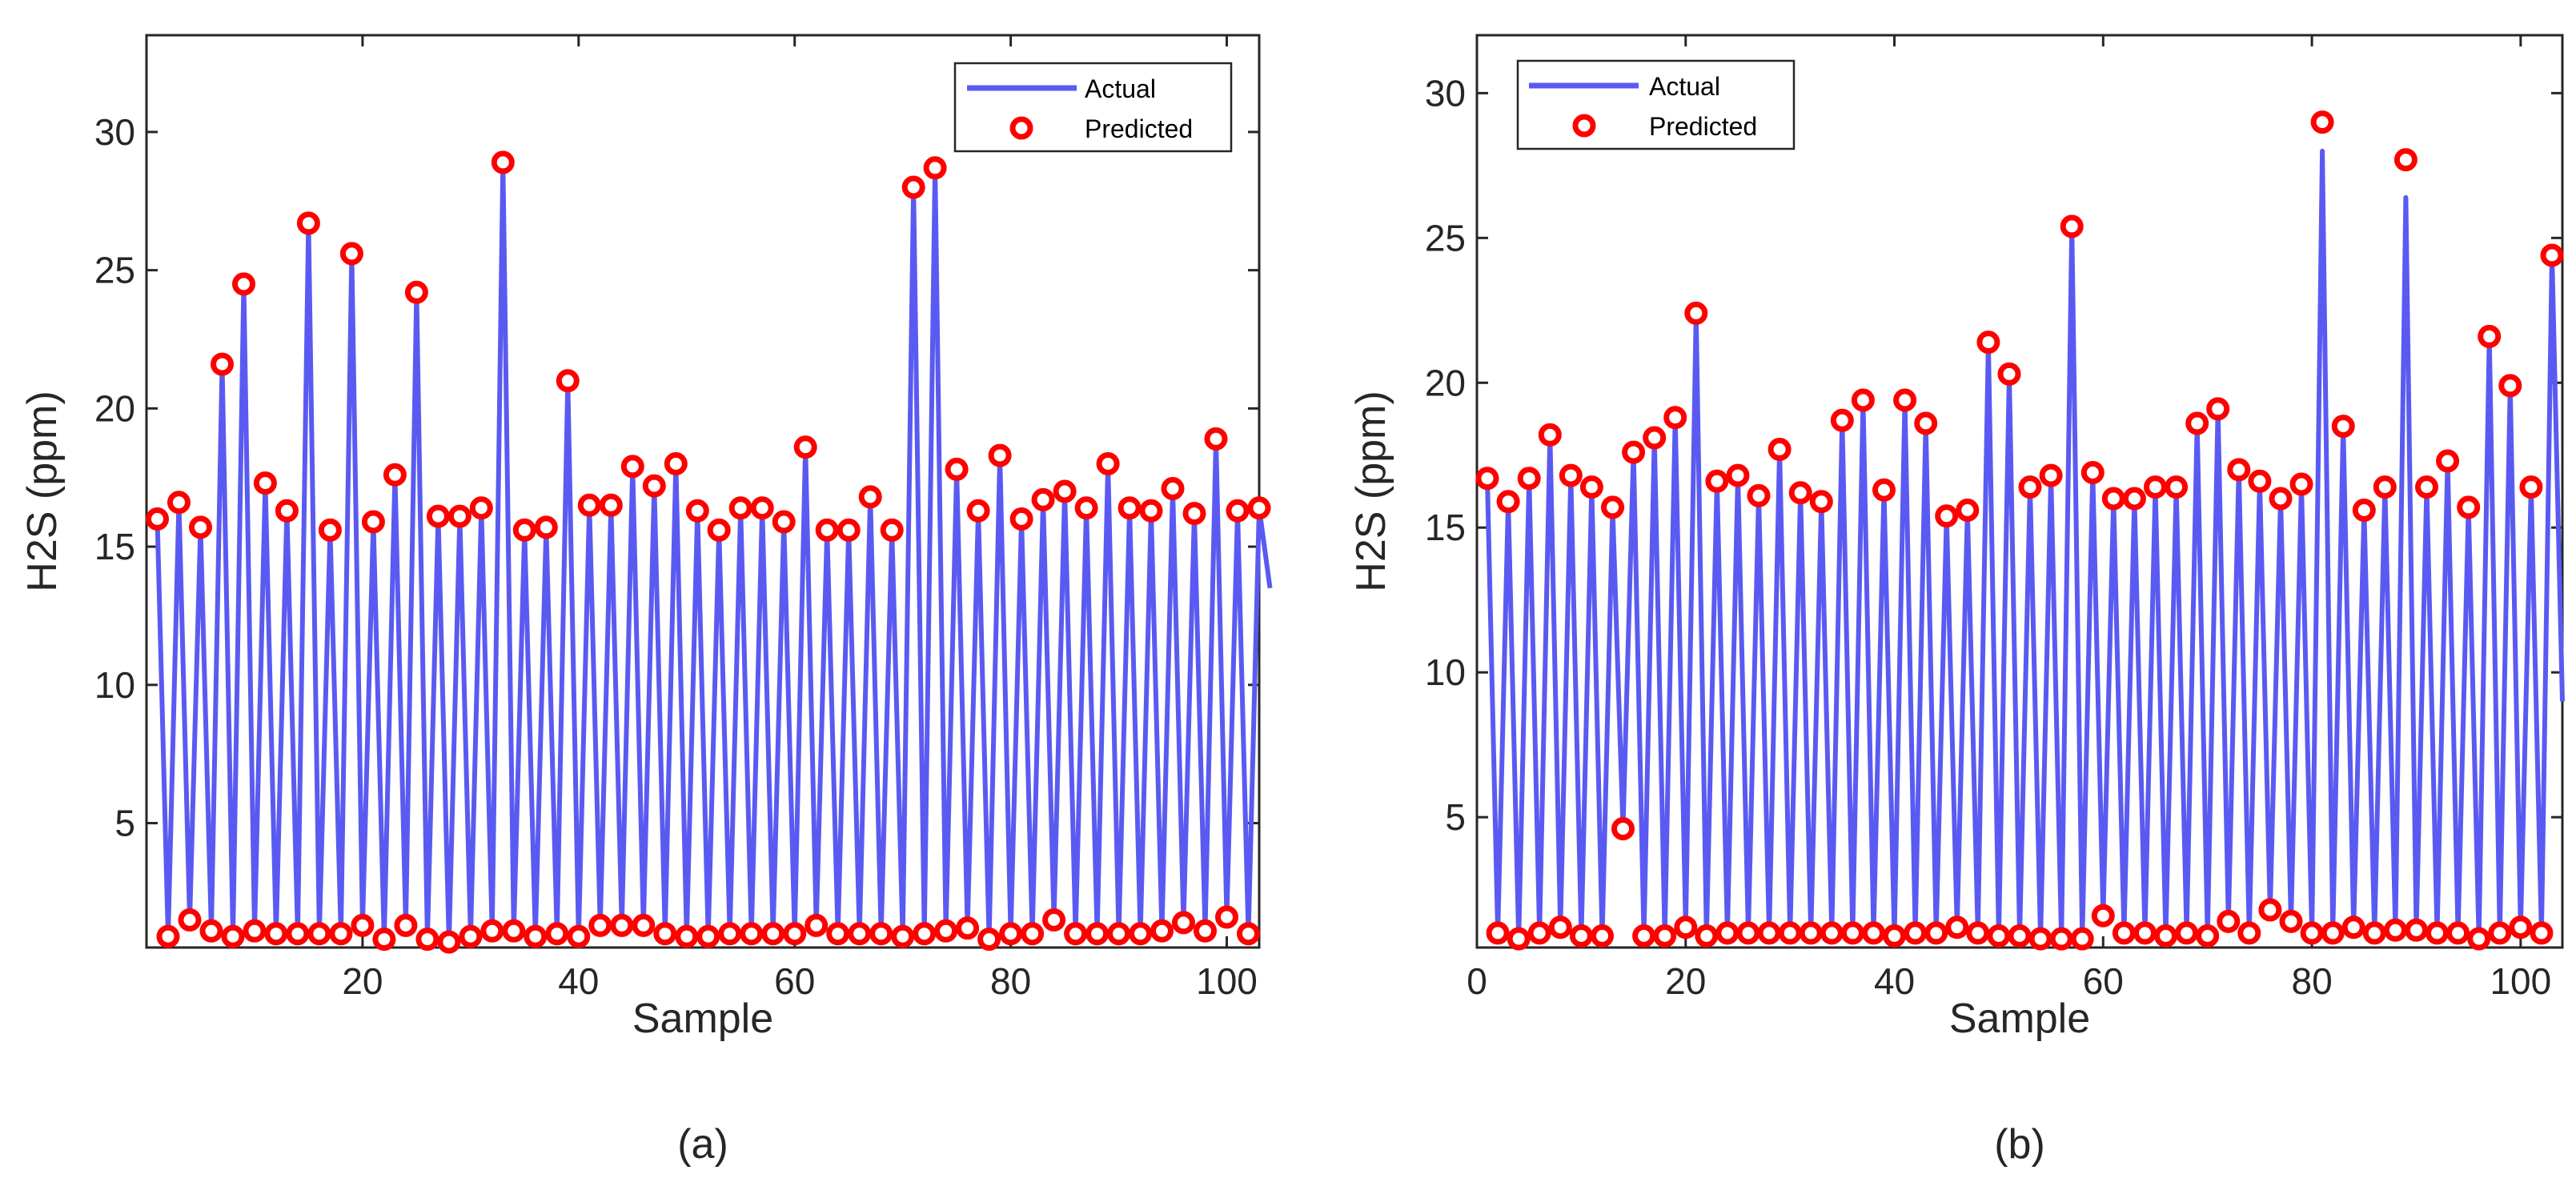 The image size is (2576, 1186). I want to click on y-tick-label: 10, so click(115, 685).